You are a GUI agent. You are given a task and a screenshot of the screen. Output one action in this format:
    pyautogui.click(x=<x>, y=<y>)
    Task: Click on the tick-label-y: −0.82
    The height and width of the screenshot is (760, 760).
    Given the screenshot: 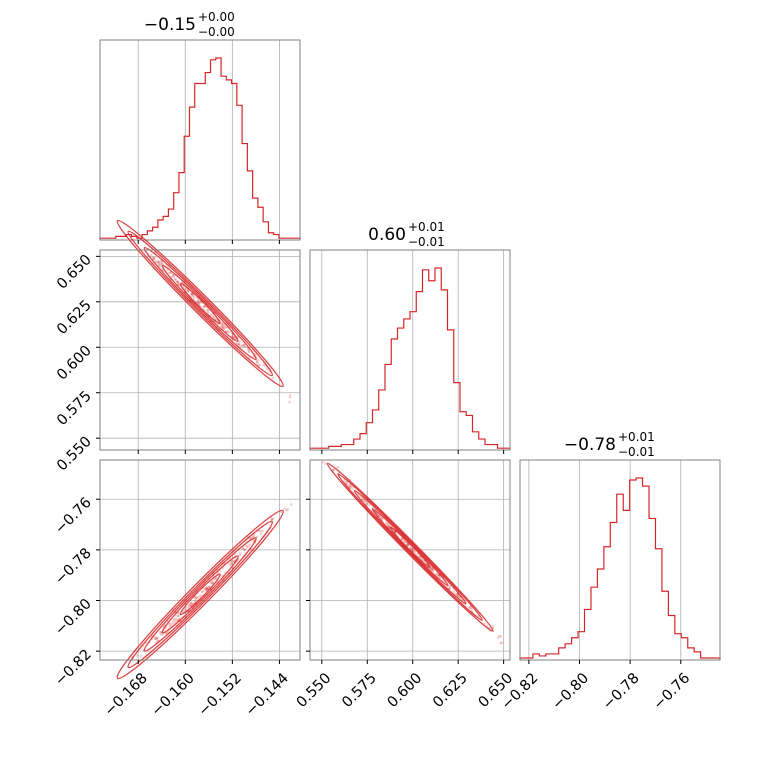 What is the action you would take?
    pyautogui.click(x=73, y=668)
    